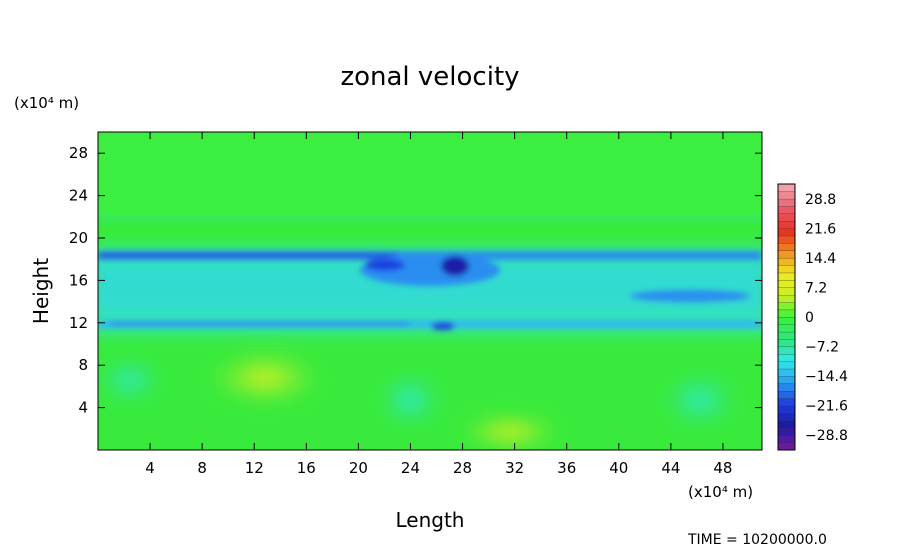  Describe the element at coordinates (405, 441) in the screenshot. I see `surface-hot-spot` at that location.